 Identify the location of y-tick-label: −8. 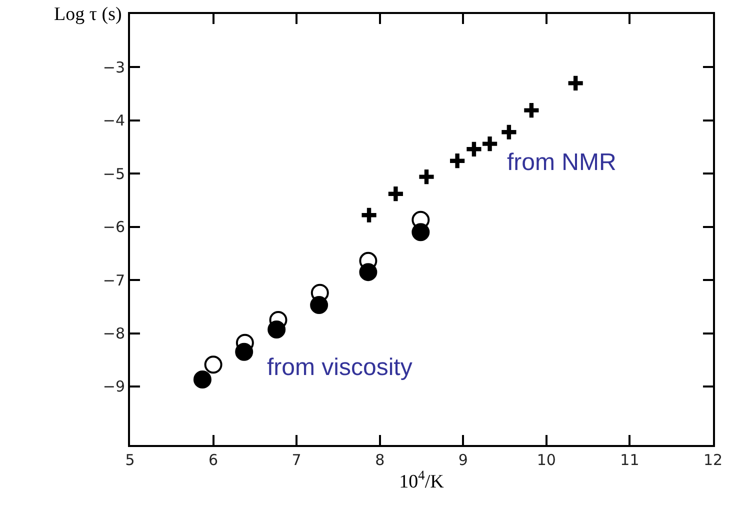
(113, 333).